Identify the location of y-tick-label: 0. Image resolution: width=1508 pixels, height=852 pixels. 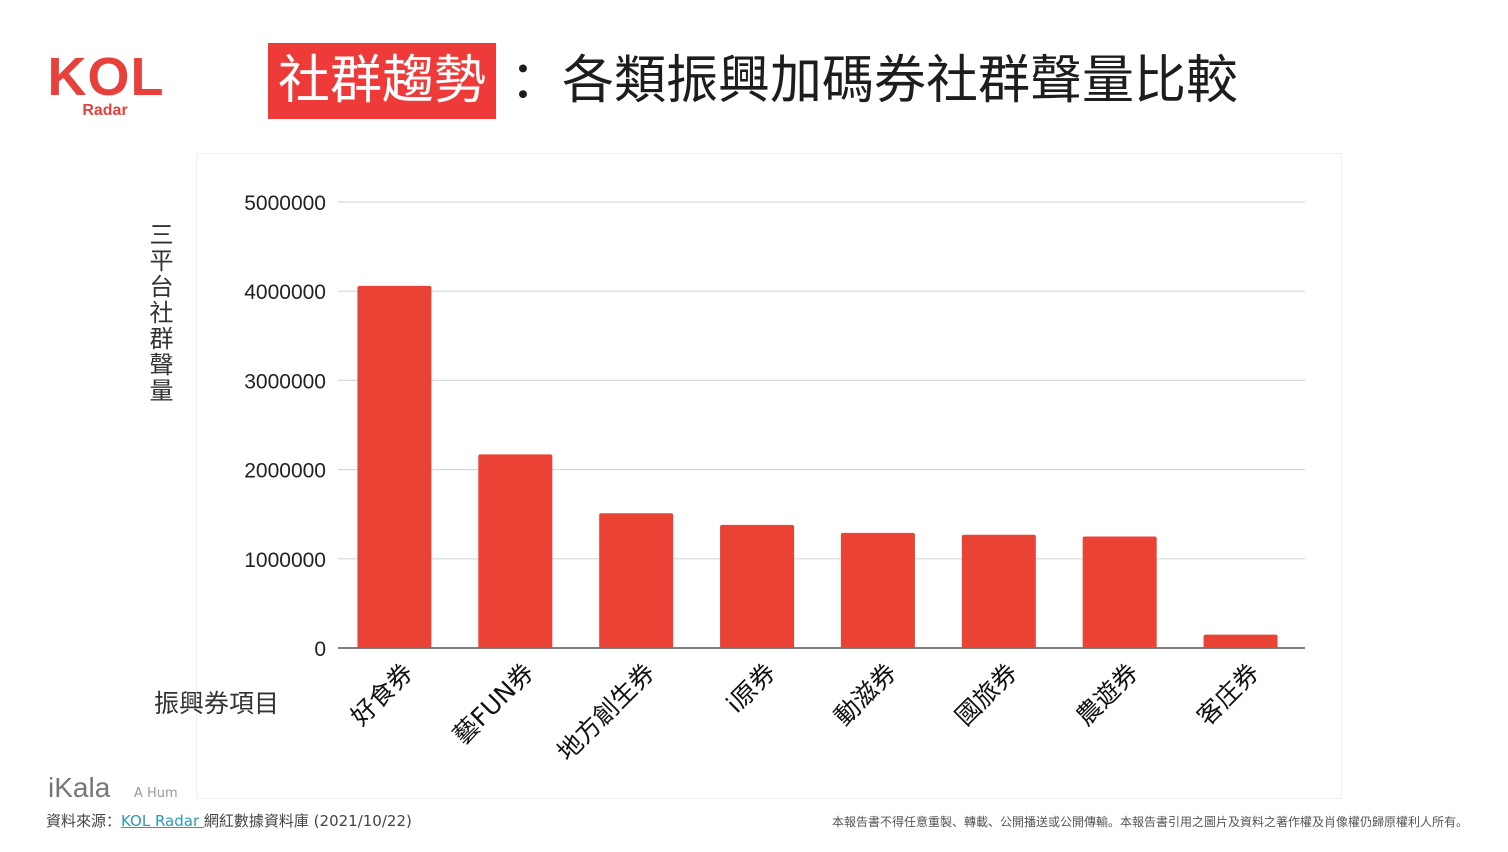
(320, 649).